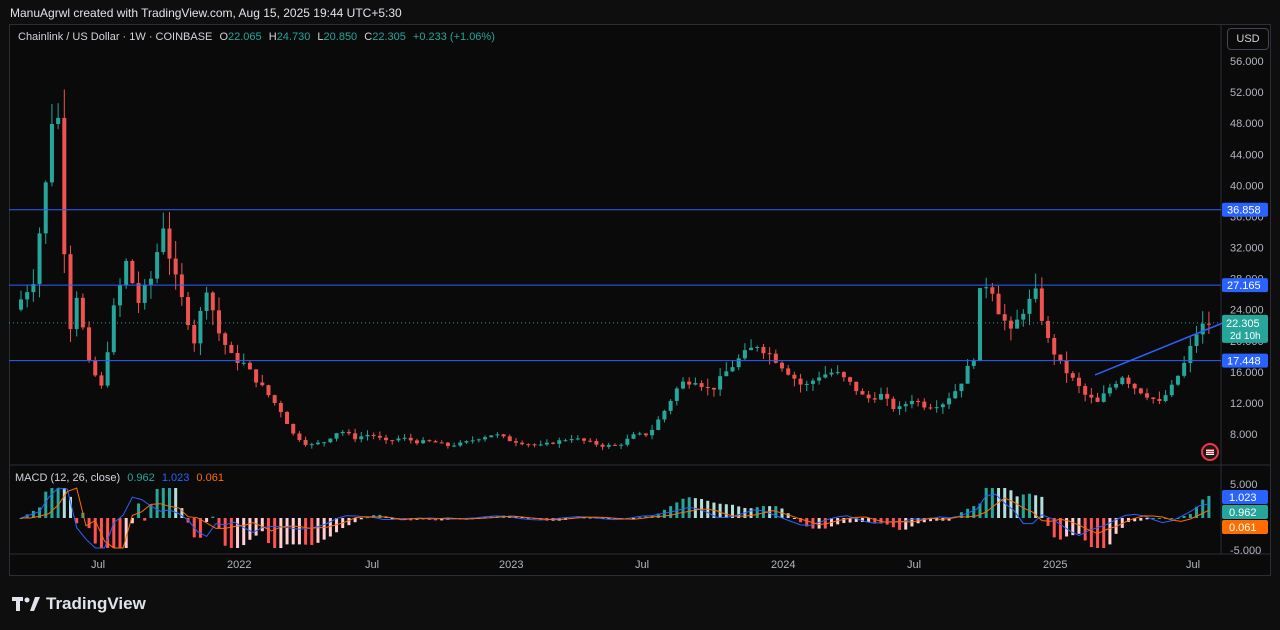 This screenshot has width=1280, height=630. What do you see at coordinates (1245, 328) in the screenshot?
I see `last-price-badge` at bounding box center [1245, 328].